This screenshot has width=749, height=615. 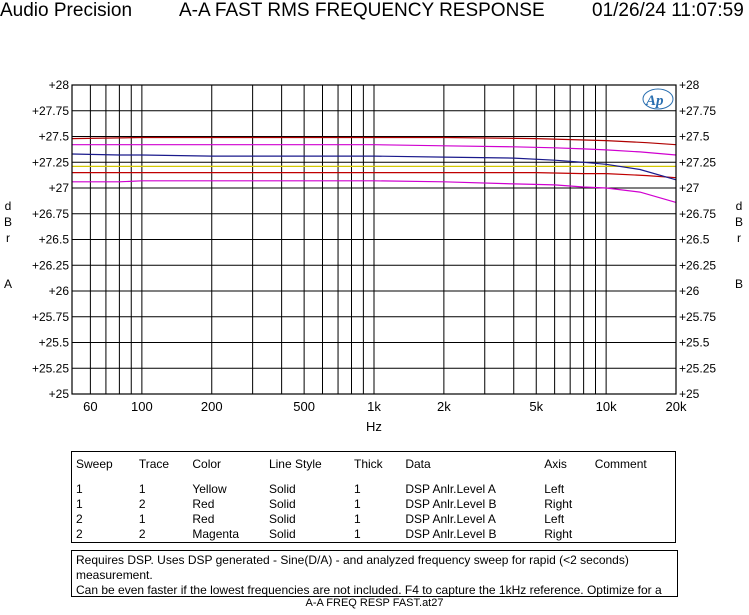 What do you see at coordinates (374, 406) in the screenshot?
I see `x-tick-label: 1k` at bounding box center [374, 406].